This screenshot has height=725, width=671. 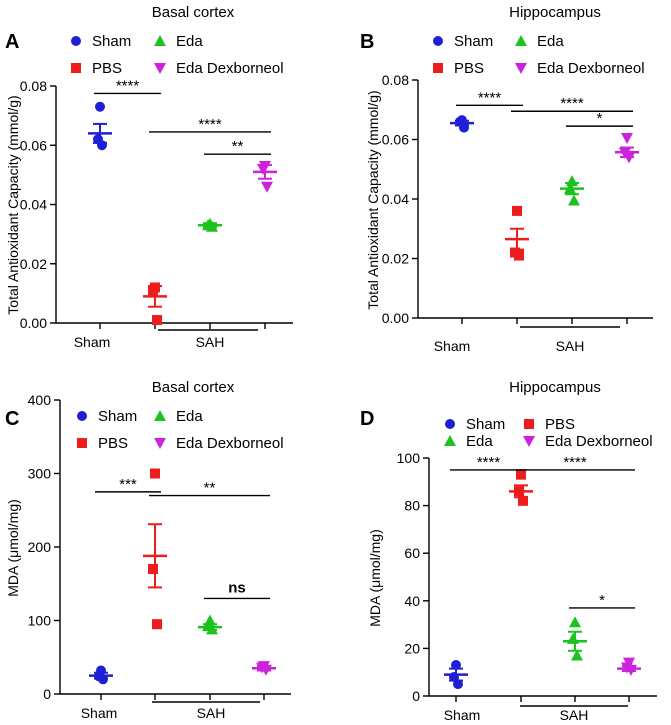 I want to click on panel-label: B, so click(x=367, y=42).